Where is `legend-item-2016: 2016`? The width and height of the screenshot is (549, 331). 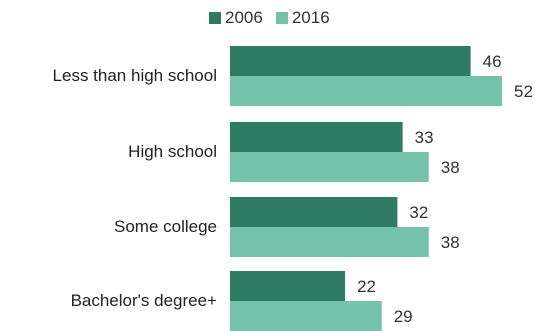 legend-item-2016: 2016 is located at coordinates (302, 18).